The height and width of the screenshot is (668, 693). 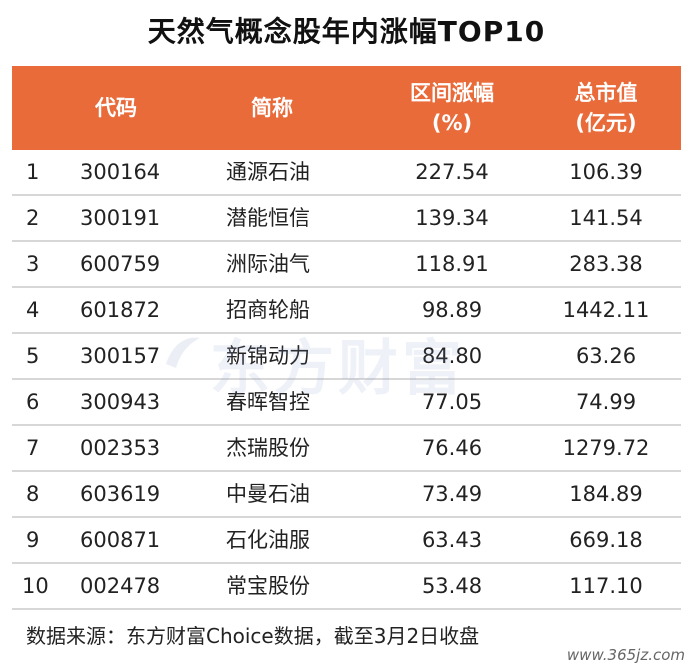 I want to click on table-row: 6 300943 春晖智控 77.05 74.99, so click(x=346, y=403).